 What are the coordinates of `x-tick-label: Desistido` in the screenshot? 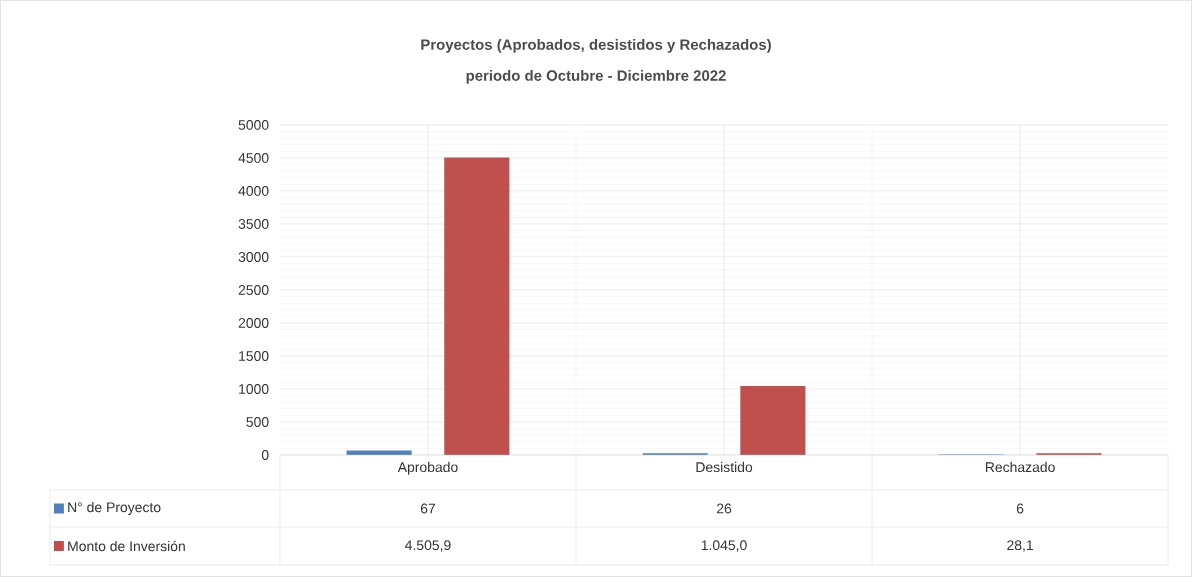 It's located at (724, 467).